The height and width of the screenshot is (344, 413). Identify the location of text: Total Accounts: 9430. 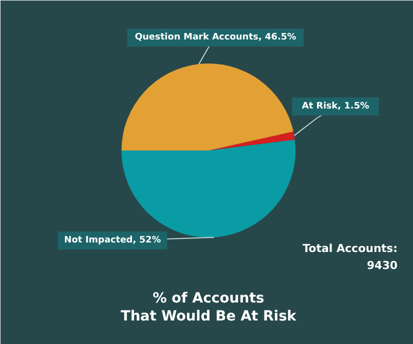
(350, 257).